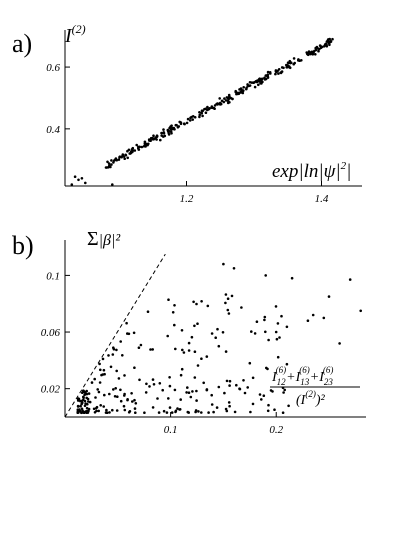 The image size is (415, 537). What do you see at coordinates (274, 377) in the screenshot?
I see `num-i12: I` at bounding box center [274, 377].